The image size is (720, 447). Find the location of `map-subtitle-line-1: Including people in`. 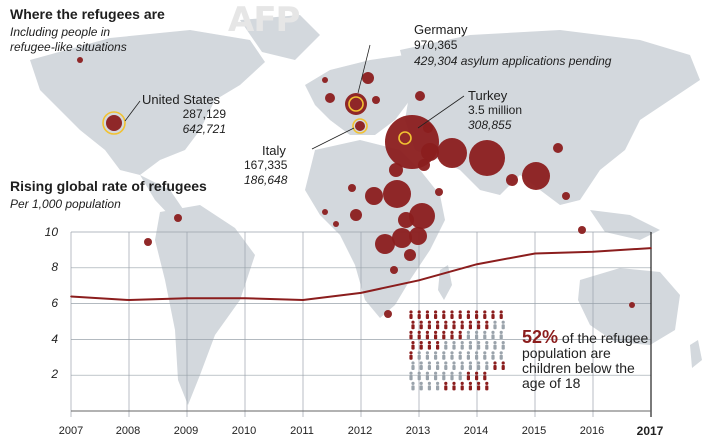

map-subtitle-line-1: Including people in is located at coordinates (60, 32).